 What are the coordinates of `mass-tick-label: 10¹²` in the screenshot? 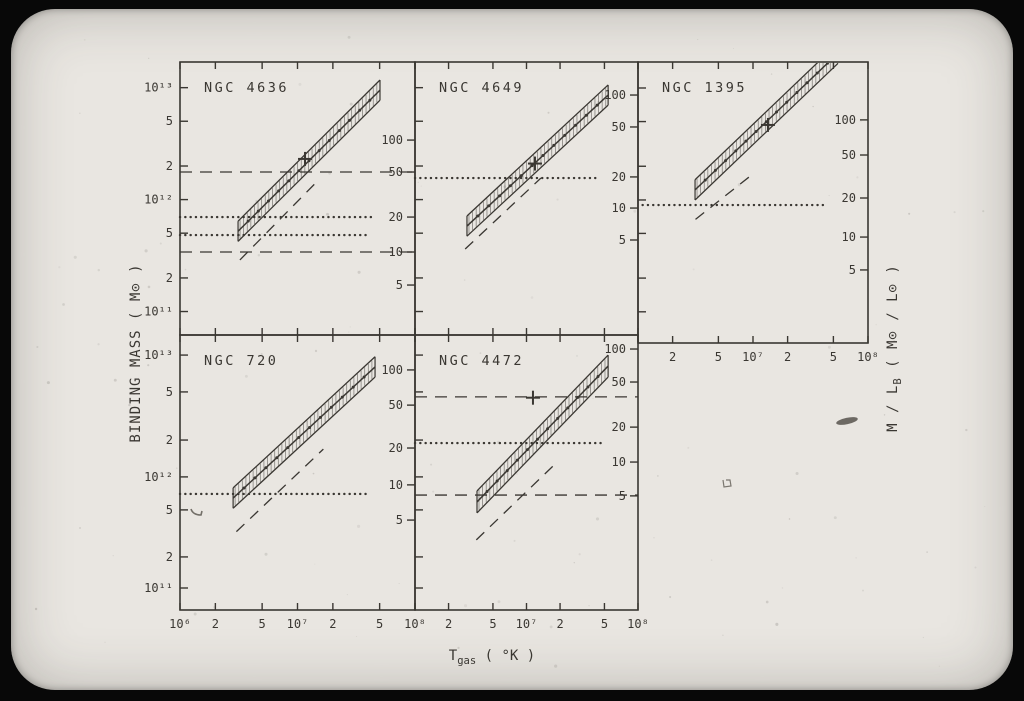 It's located at (158, 477).